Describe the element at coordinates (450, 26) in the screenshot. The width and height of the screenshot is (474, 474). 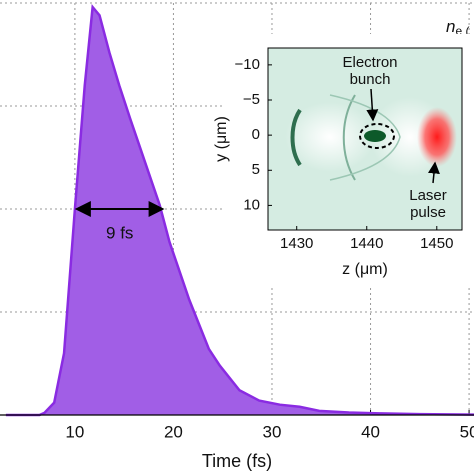
I see `colorbar-symbol: n` at that location.